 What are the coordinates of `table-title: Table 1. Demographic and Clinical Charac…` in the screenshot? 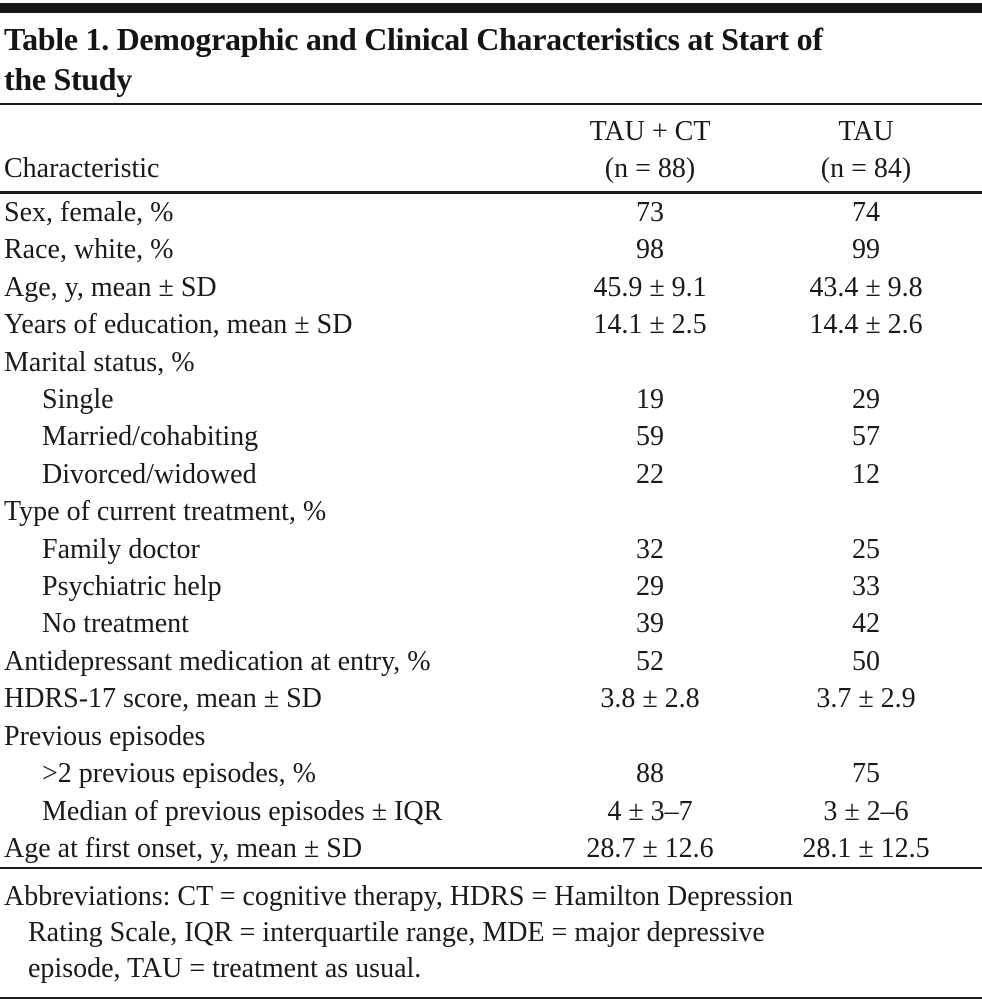 It's located at (491, 58).